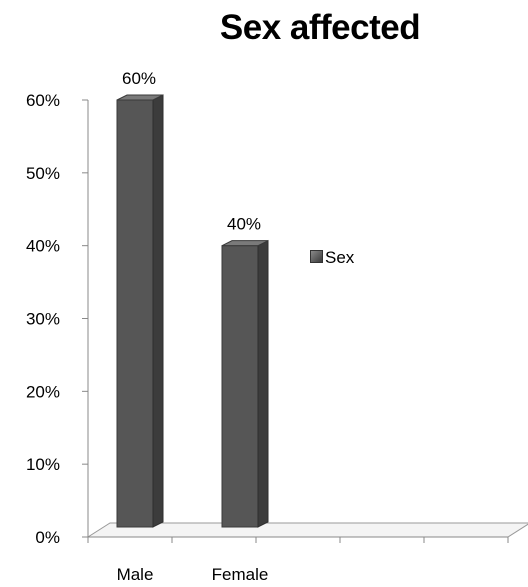 This screenshot has width=528, height=587. Describe the element at coordinates (43, 319) in the screenshot. I see `y-tick-label: 30%` at that location.